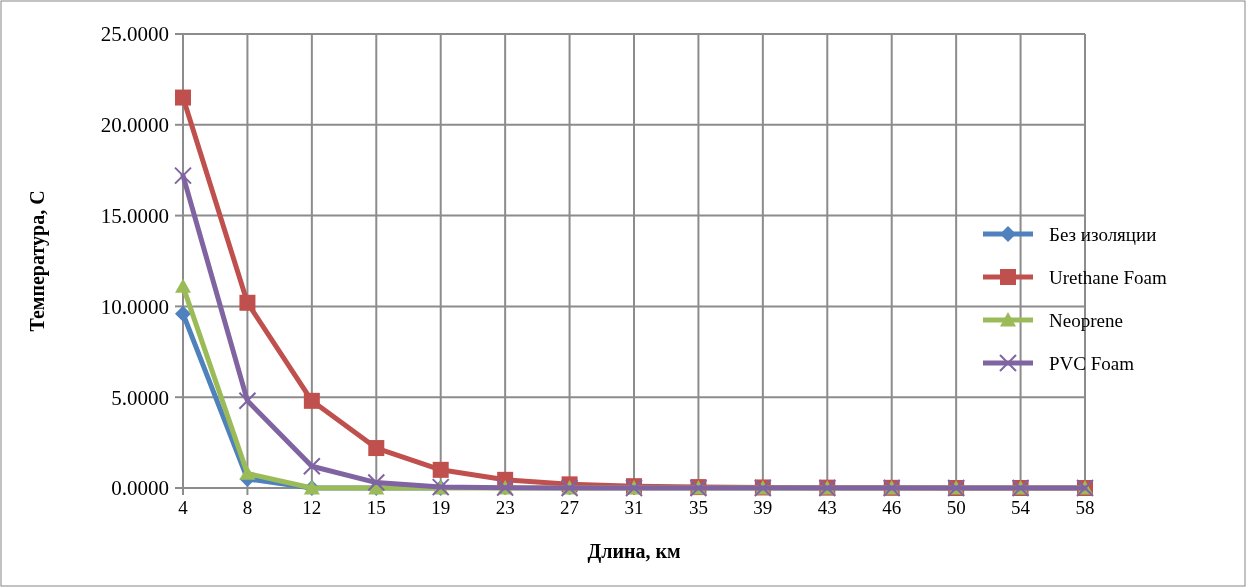 Image resolution: width=1246 pixels, height=587 pixels. I want to click on x-tick-label: 4, so click(183, 507).